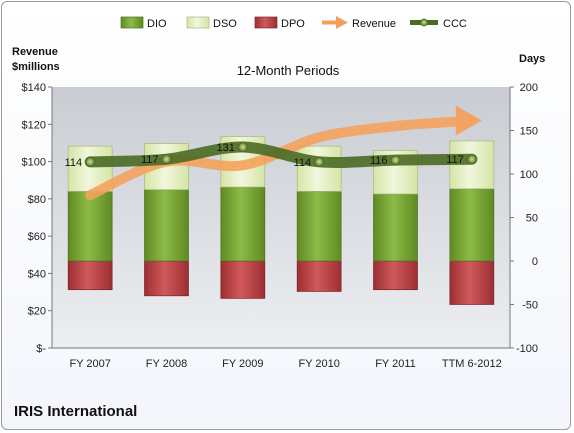 This screenshot has height=433, width=574. What do you see at coordinates (34, 88) in the screenshot?
I see `left-tick-label: $140` at bounding box center [34, 88].